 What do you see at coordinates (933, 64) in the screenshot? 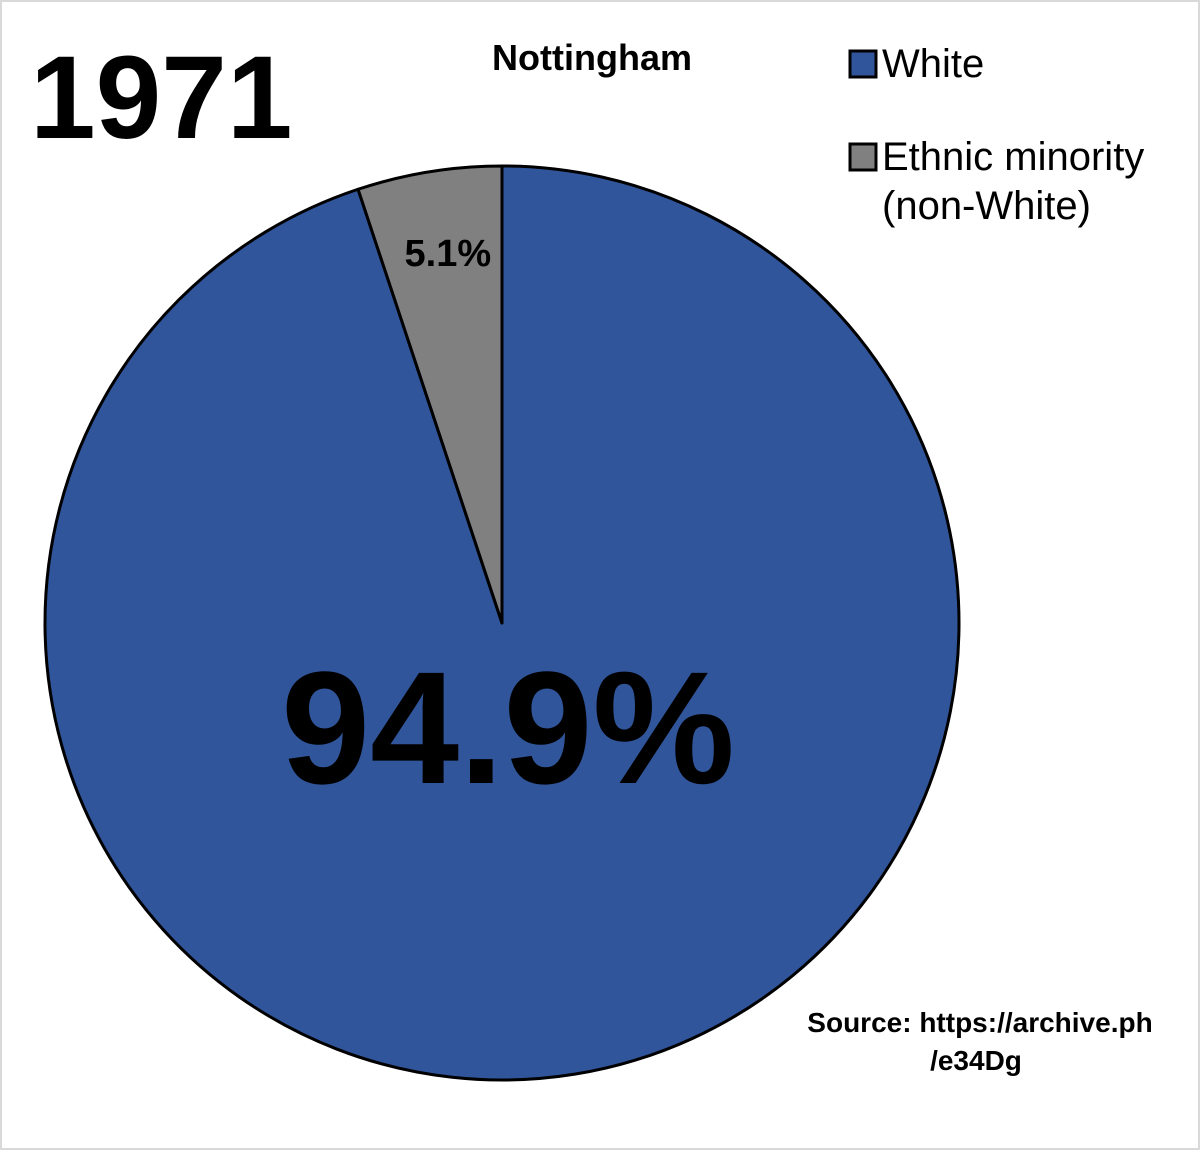
I see `legend-label-0-0: White` at bounding box center [933, 64].